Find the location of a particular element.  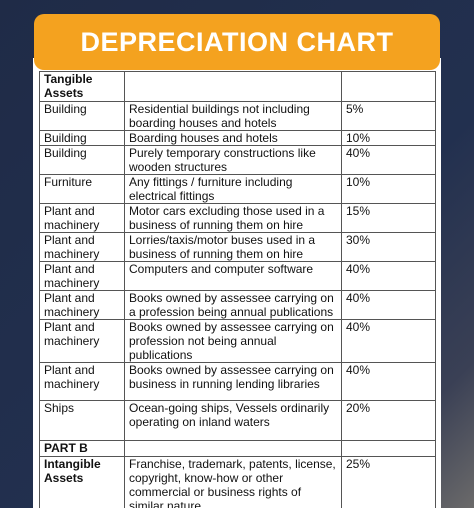

asset-type: Ships is located at coordinates (82, 420).